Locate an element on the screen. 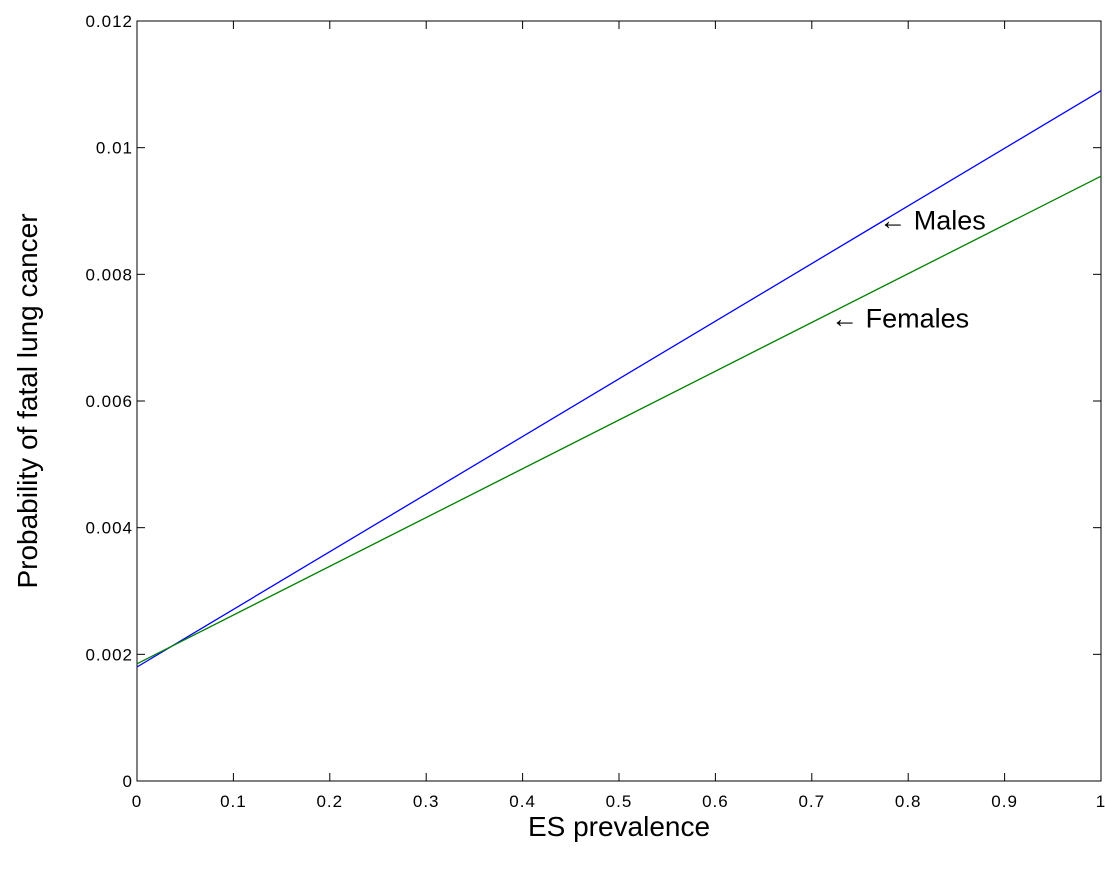 The image size is (1105, 869). y-tick-label: 0.002 is located at coordinates (109, 654).